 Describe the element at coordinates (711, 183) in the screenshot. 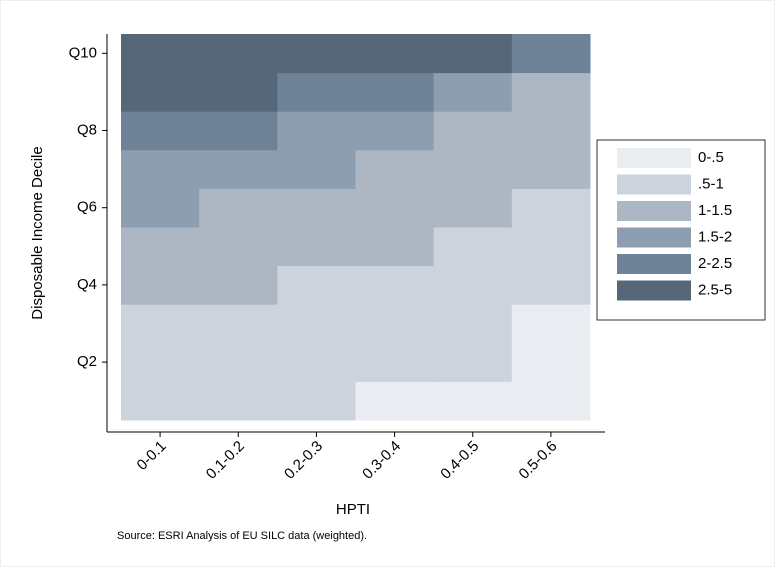

I see `legend-label: .5-1` at that location.